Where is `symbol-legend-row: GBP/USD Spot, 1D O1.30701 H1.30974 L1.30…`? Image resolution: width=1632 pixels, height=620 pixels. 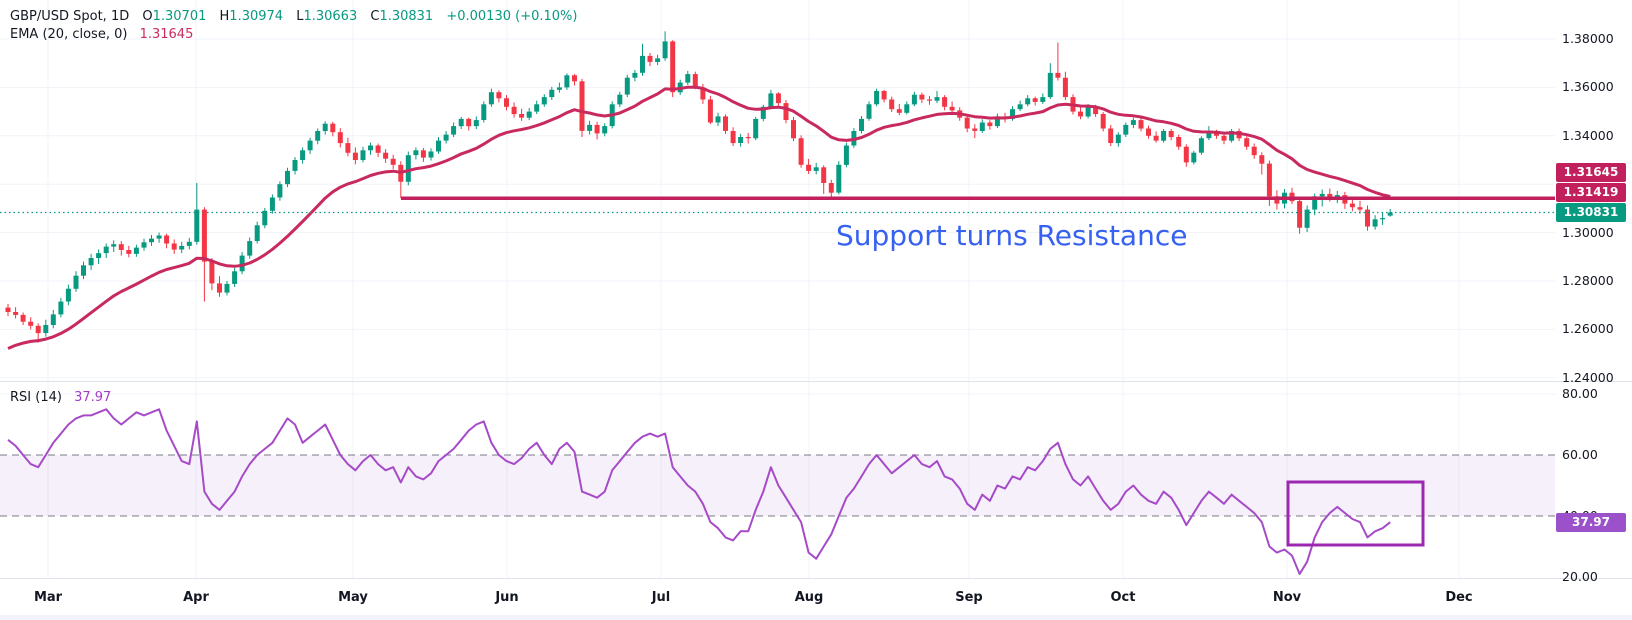
symbol-legend-row: GBP/USD Spot, 1D O1.30701 H1.30974 L1.30… is located at coordinates (293, 16).